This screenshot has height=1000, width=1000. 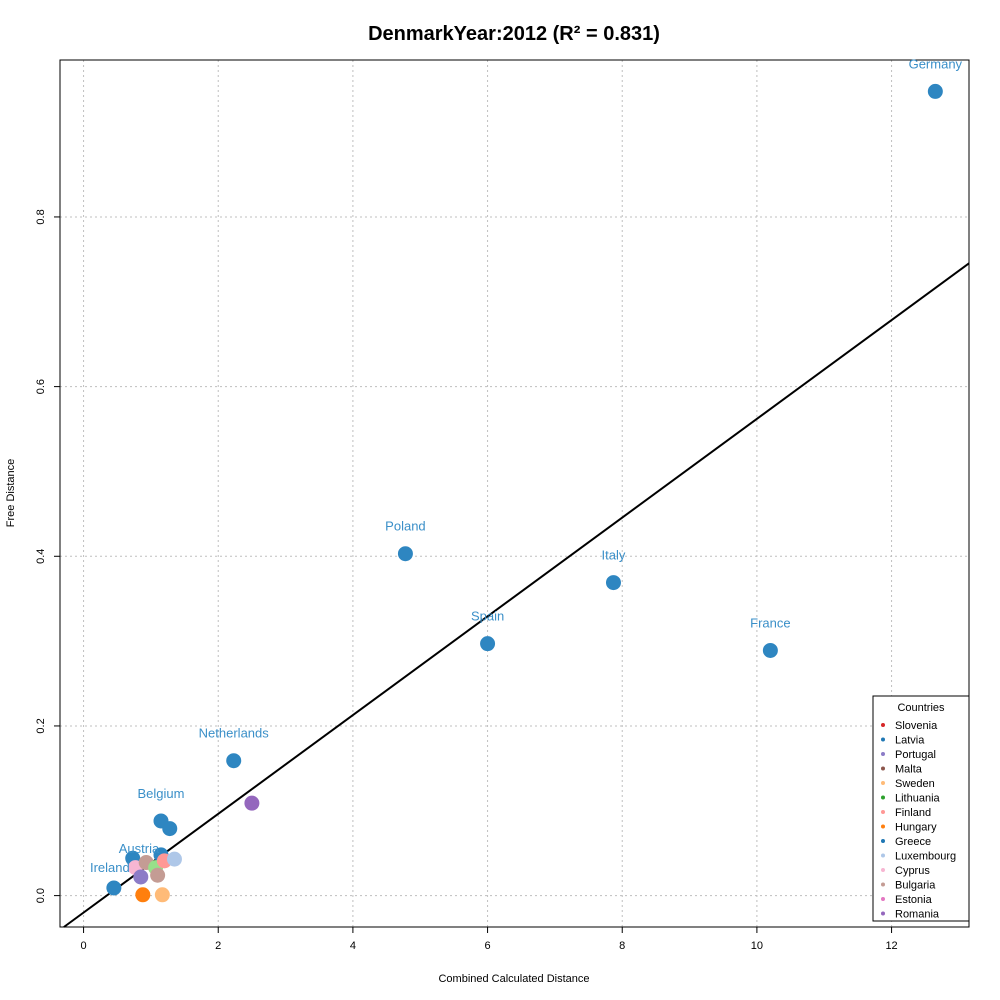 I want to click on point-label: Spain, so click(x=487, y=616).